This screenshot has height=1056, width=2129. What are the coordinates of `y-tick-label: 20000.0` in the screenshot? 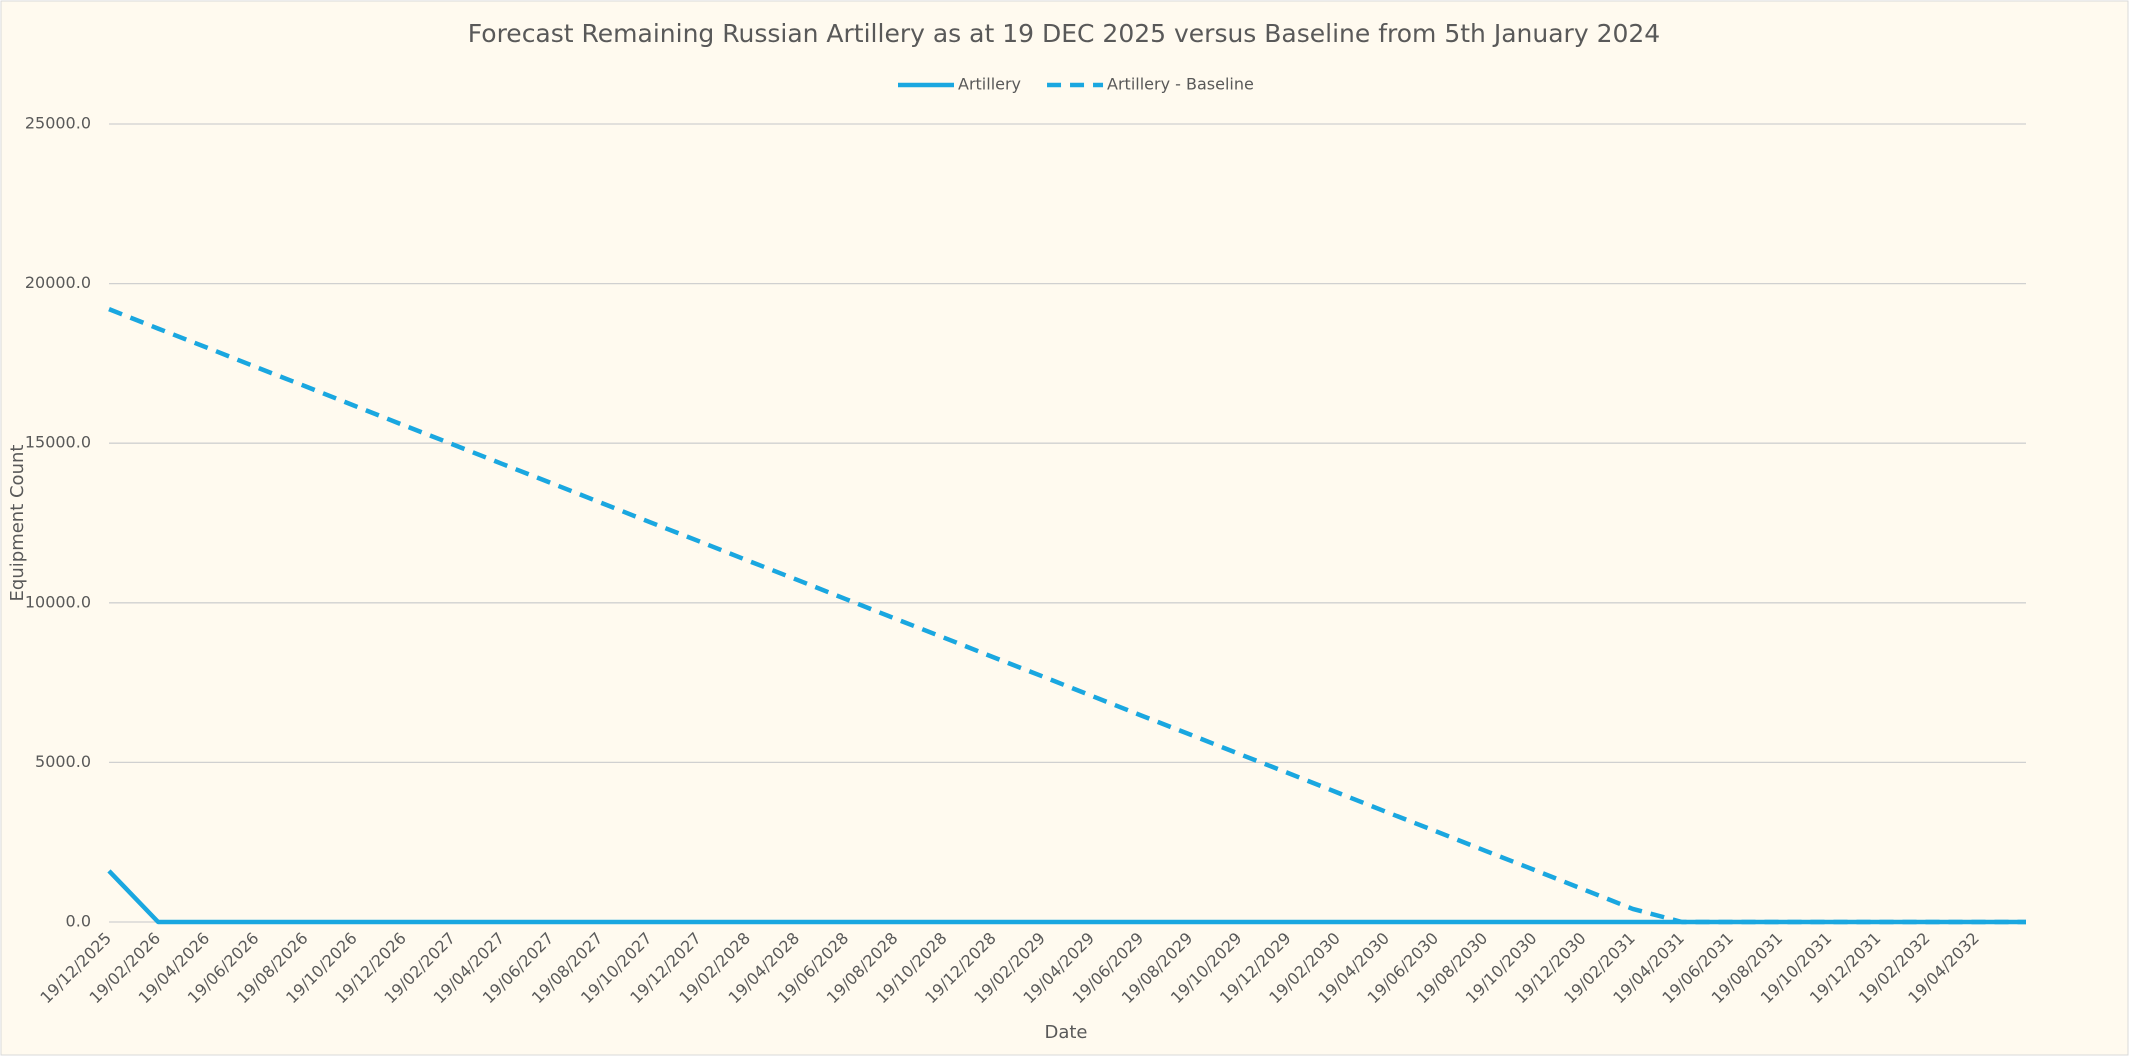 It's located at (58, 282).